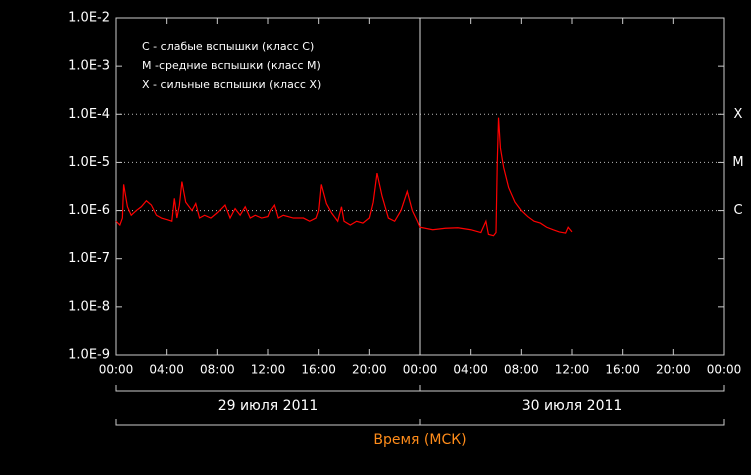 The height and width of the screenshot is (475, 751). I want to click on y-tick-label: 1.0E-9, so click(89, 355).